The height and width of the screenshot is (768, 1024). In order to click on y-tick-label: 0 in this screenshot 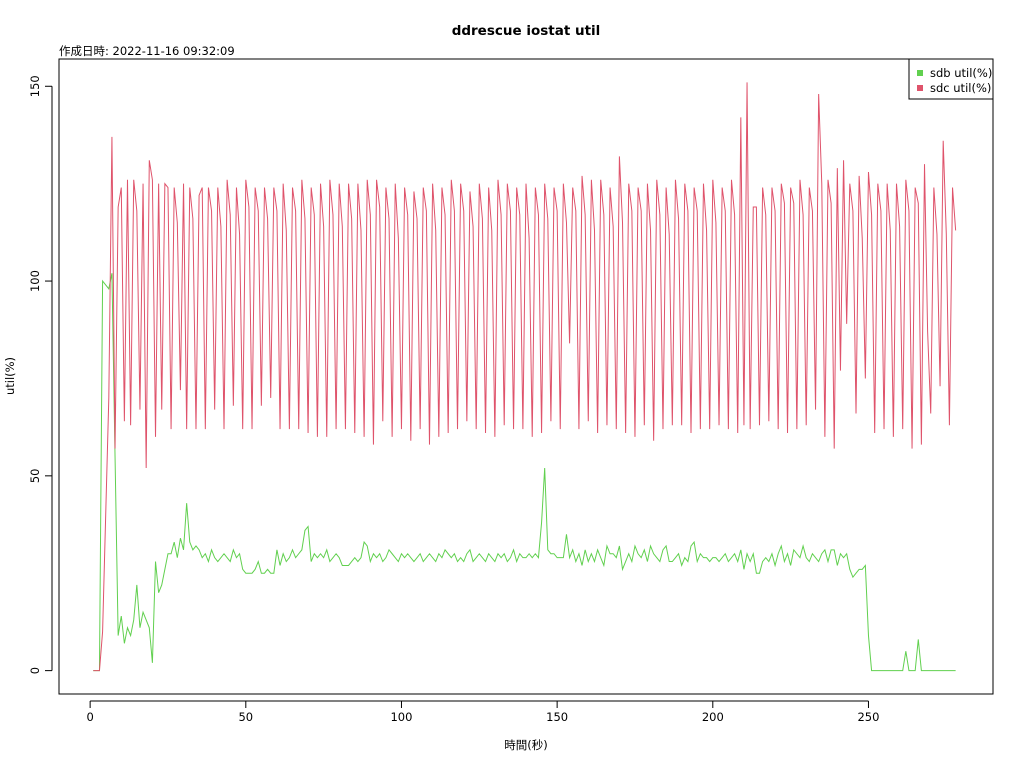, I will do `click(35, 670)`.